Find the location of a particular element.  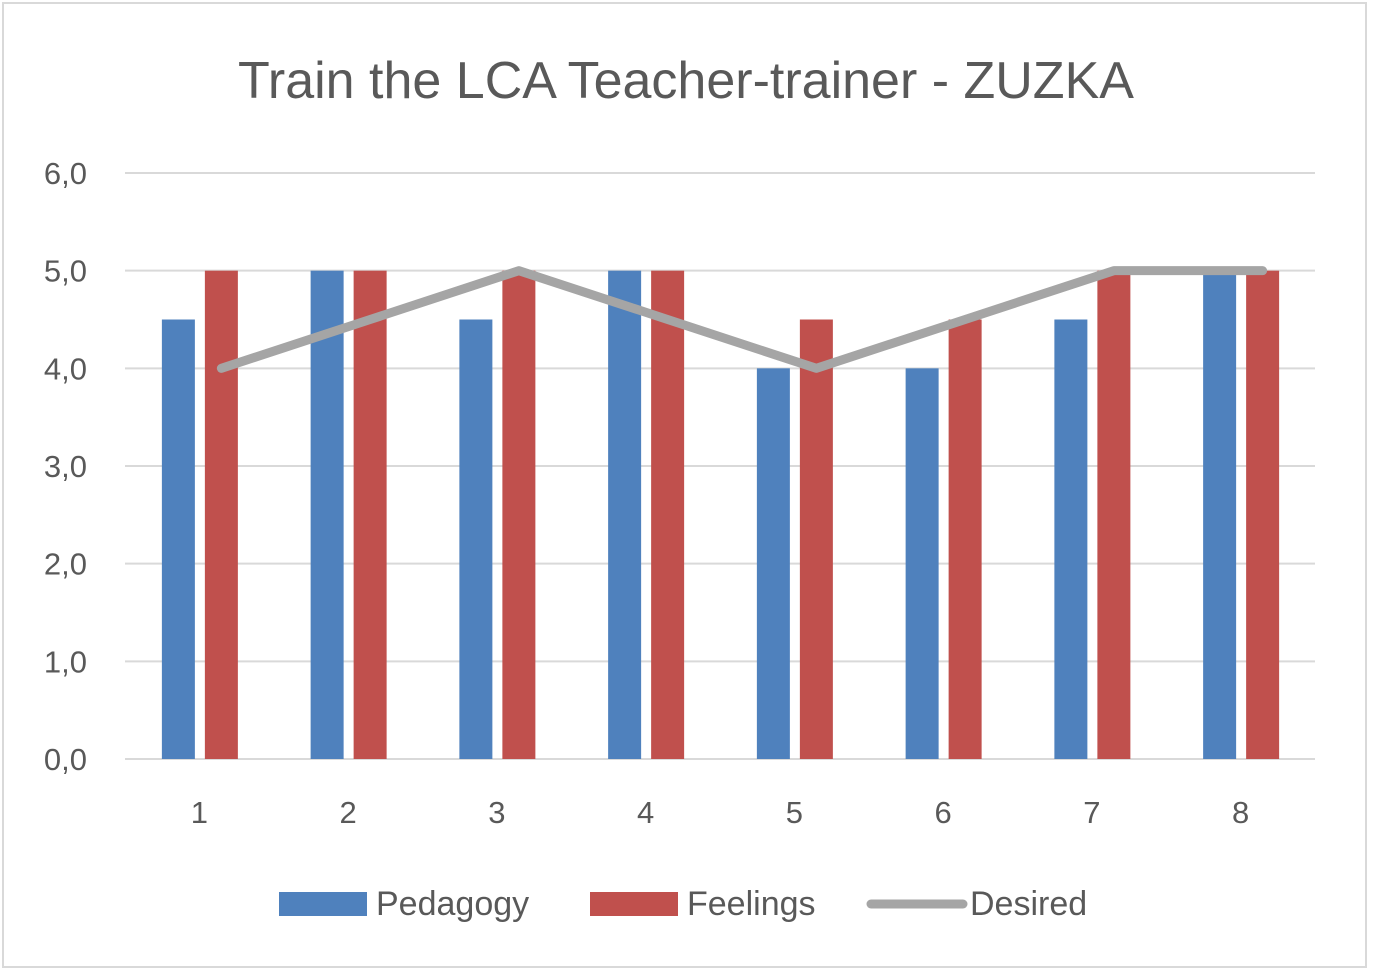

y-tick-label: 6,0 is located at coordinates (65, 173).